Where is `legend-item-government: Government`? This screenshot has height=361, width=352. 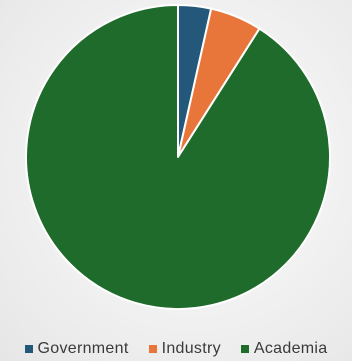
legend-item-government: Government is located at coordinates (76, 349).